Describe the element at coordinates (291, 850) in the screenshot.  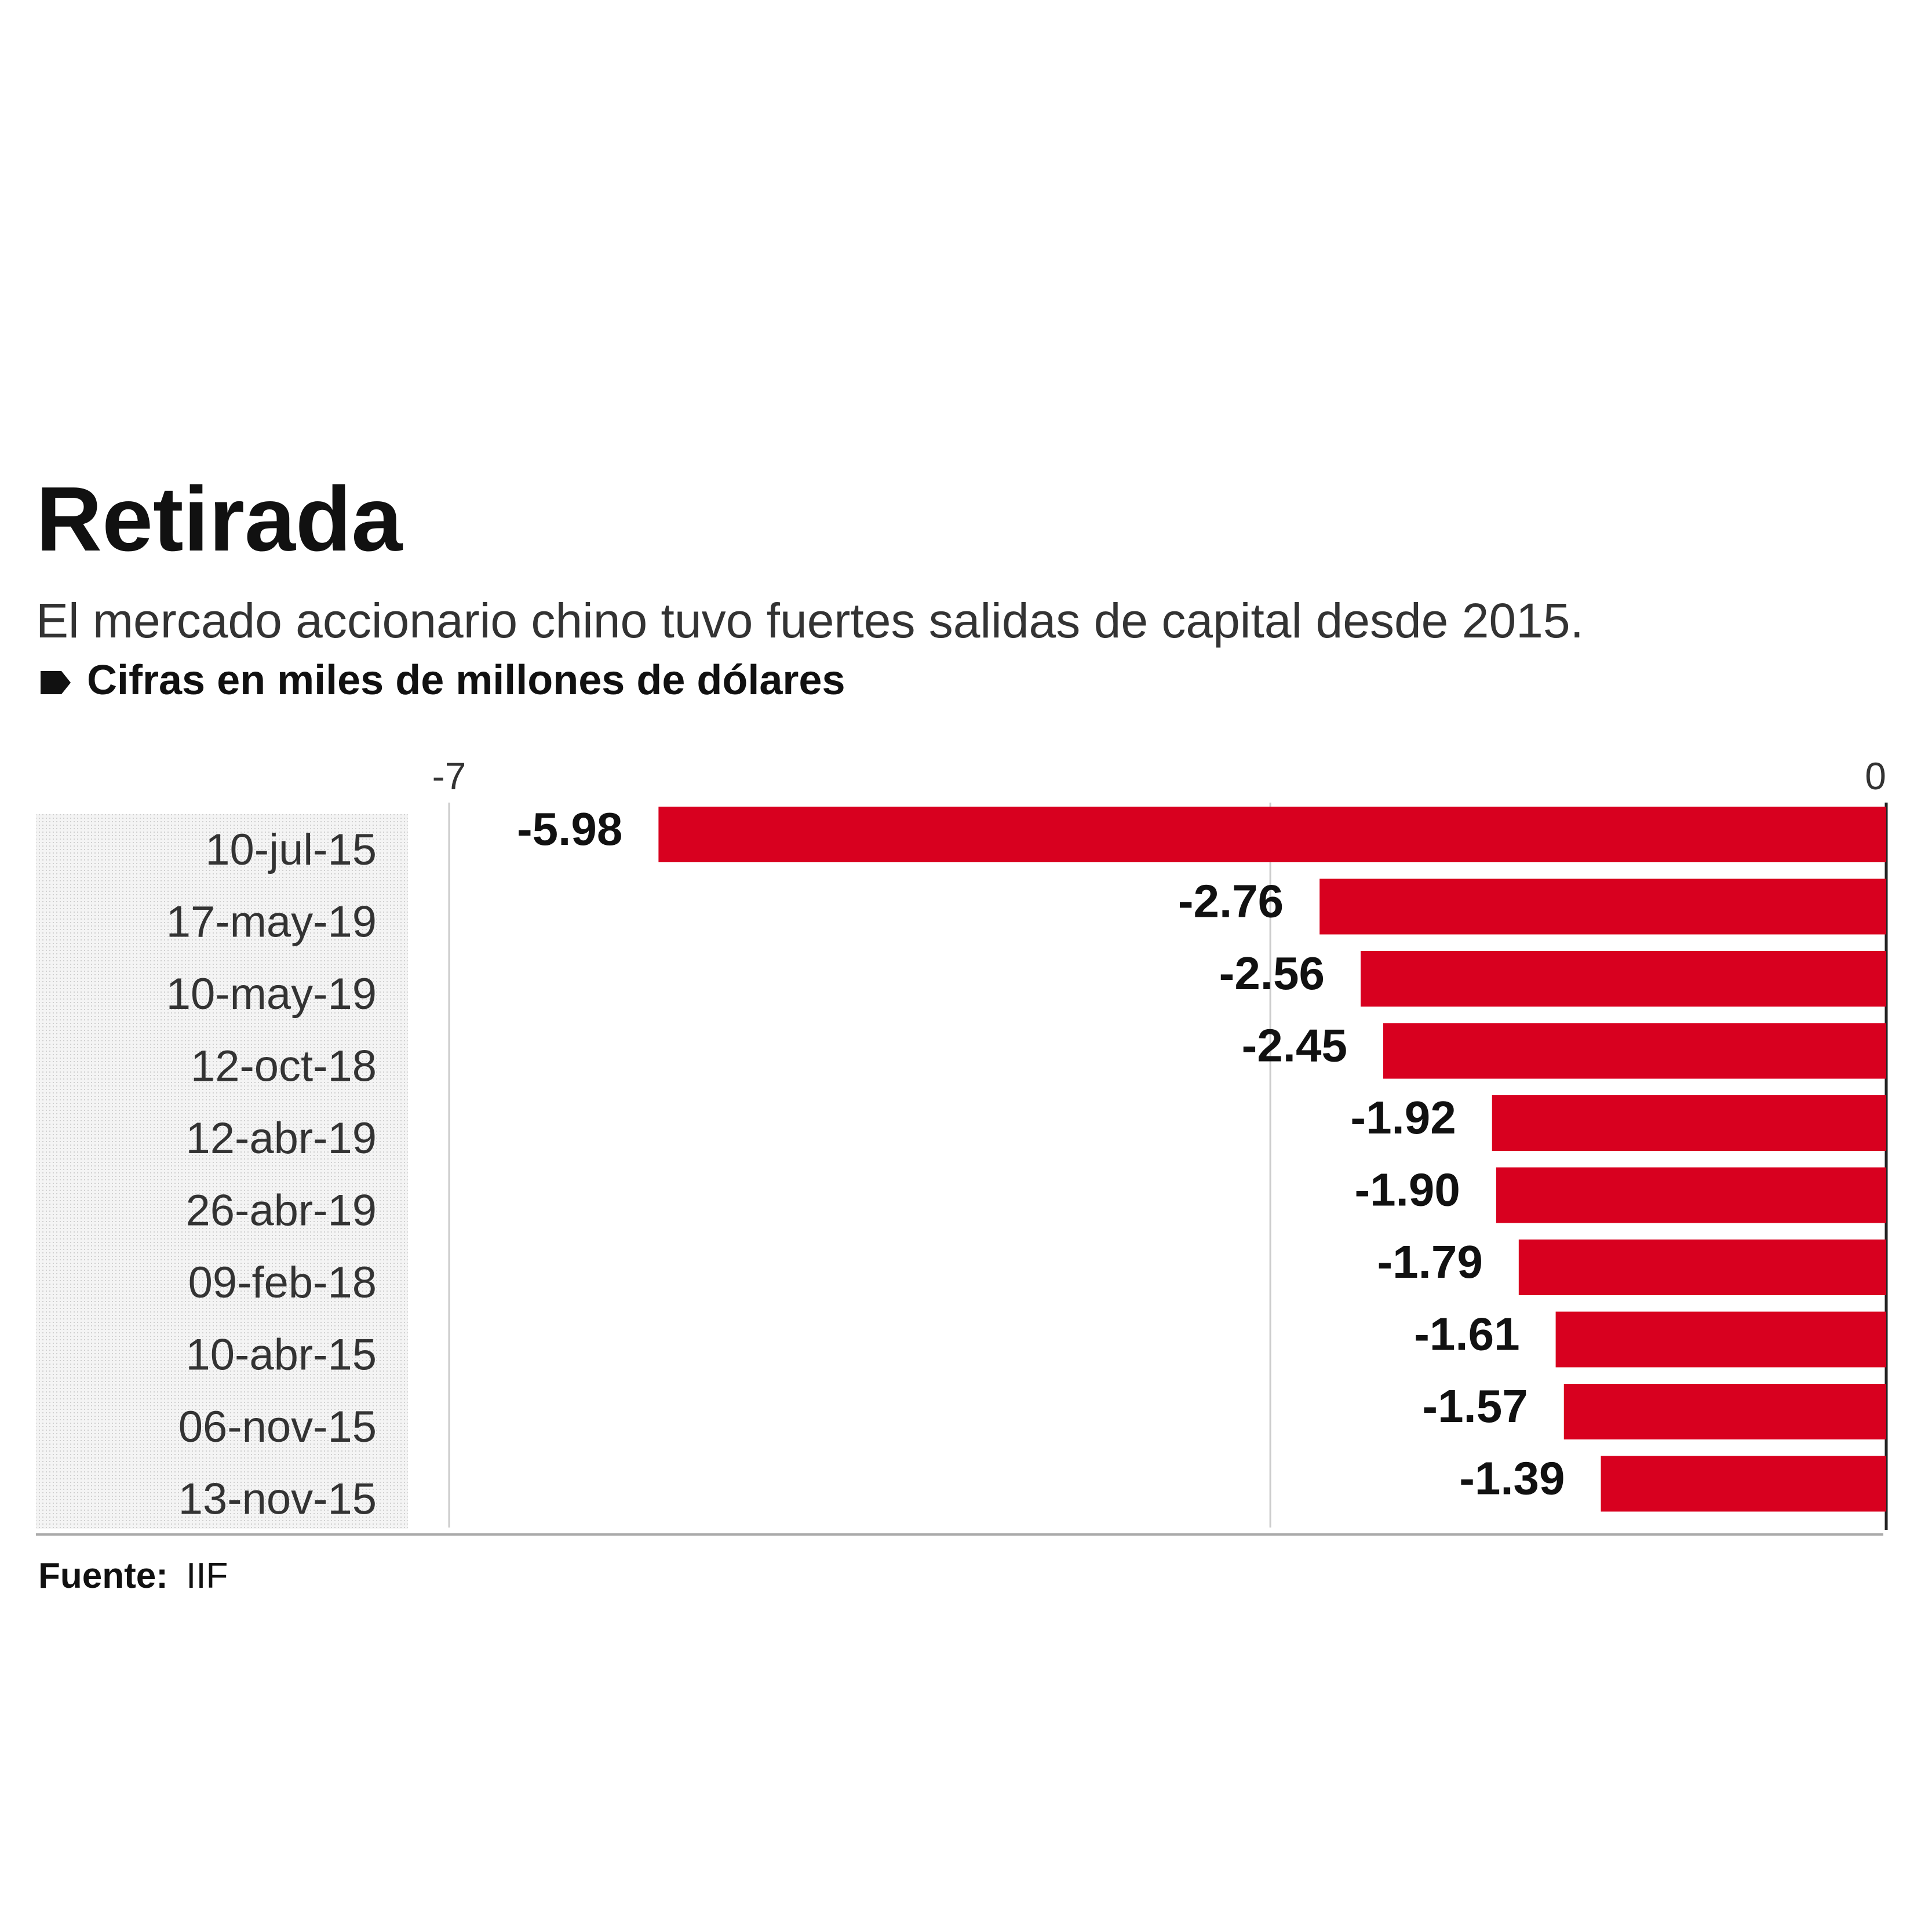
I see `category-label: 10-jul-15` at that location.